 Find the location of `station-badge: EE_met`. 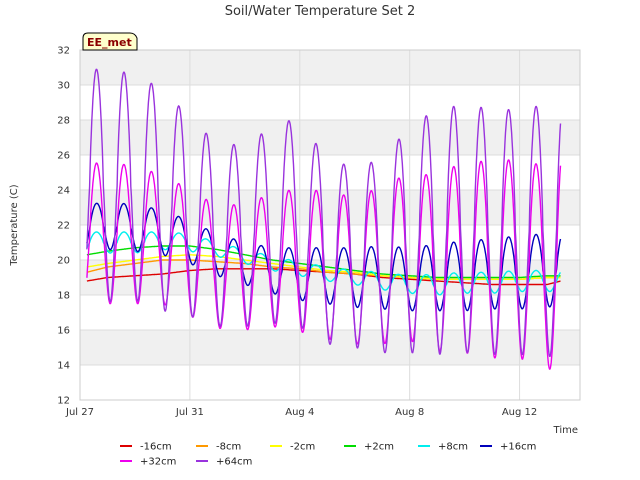

station-badge: EE_met is located at coordinates (110, 41).